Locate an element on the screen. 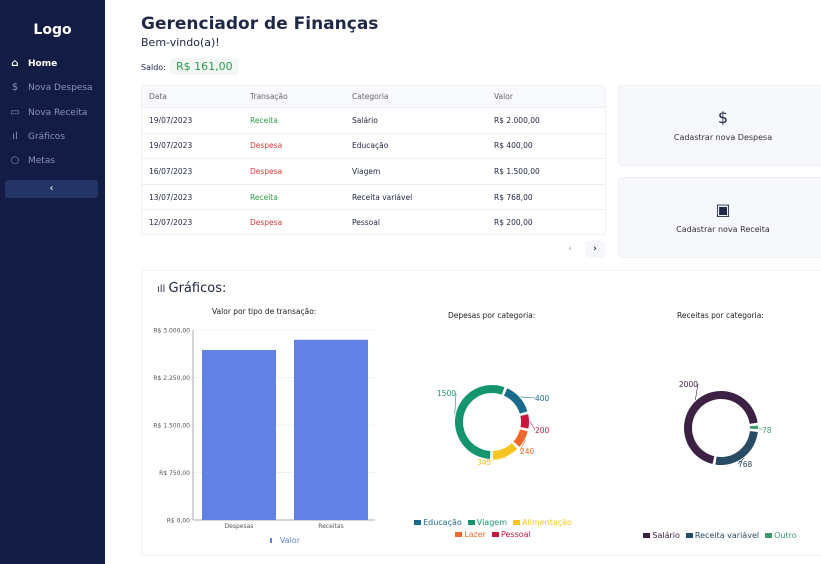 This screenshot has height=564, width=821. legend-item: Viagem is located at coordinates (487, 522).